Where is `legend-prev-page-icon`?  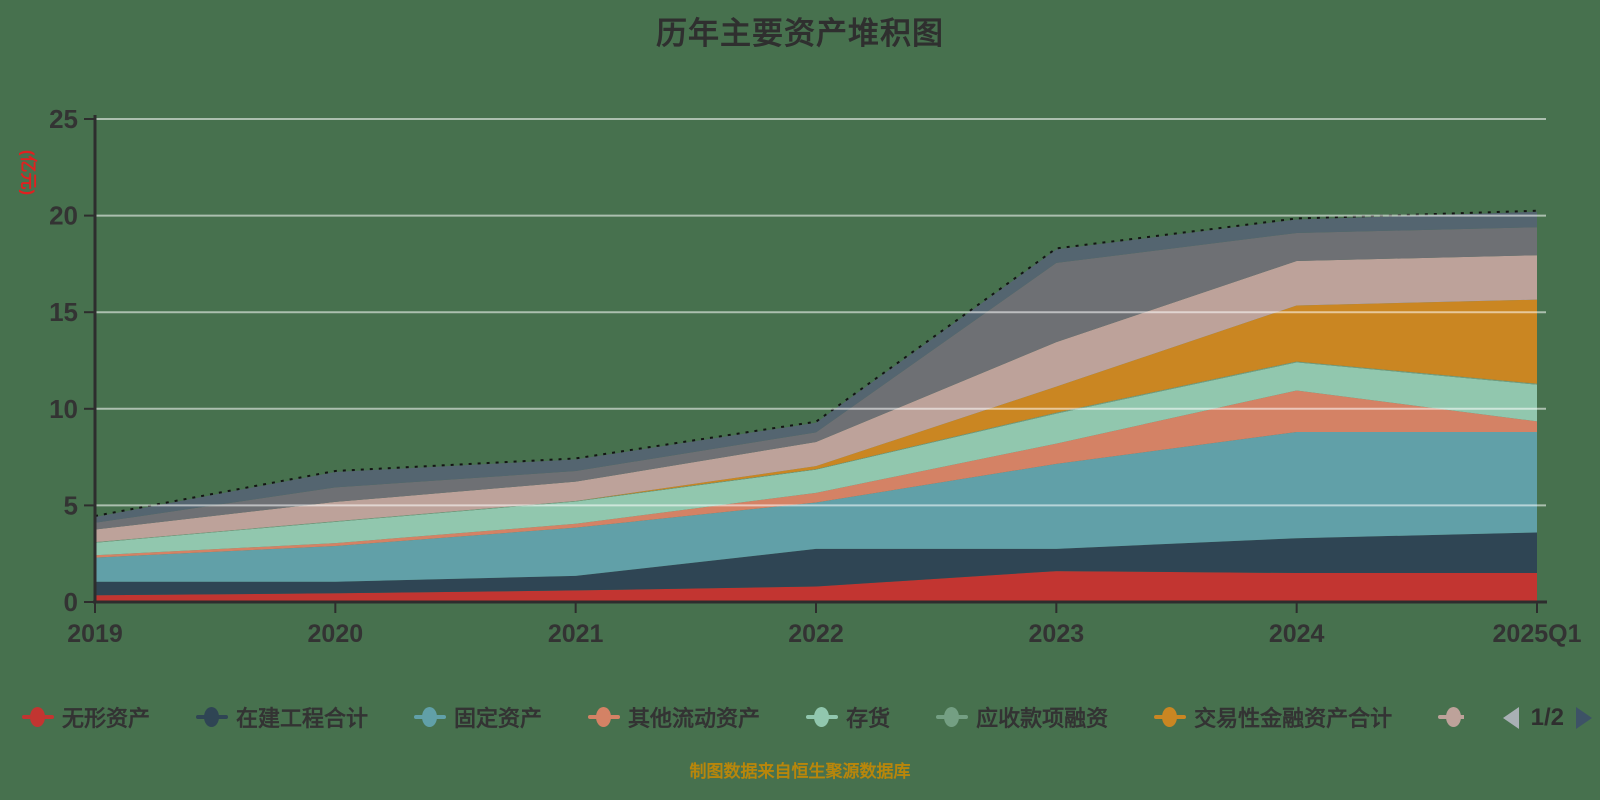
legend-prev-page-icon is located at coordinates (1510, 718).